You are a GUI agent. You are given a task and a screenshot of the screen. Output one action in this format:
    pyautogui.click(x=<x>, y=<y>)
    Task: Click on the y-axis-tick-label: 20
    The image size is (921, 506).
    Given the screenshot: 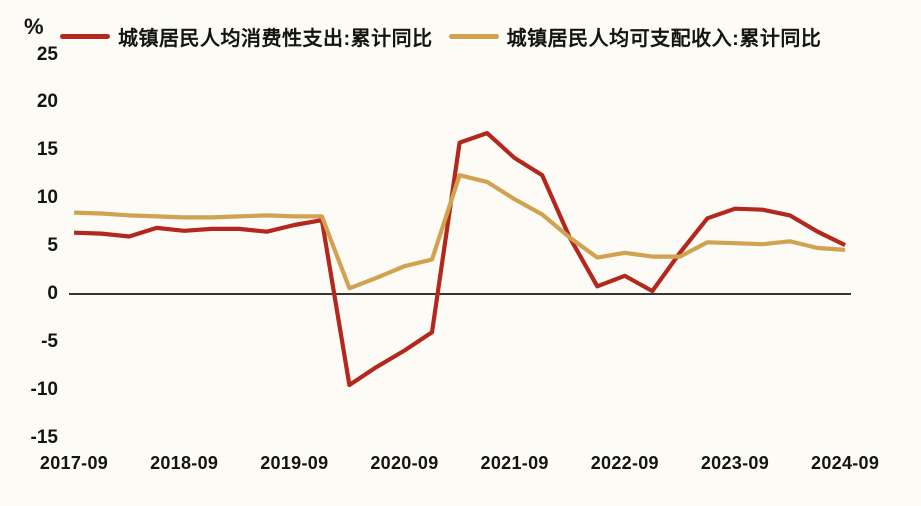 What is the action you would take?
    pyautogui.click(x=47, y=102)
    